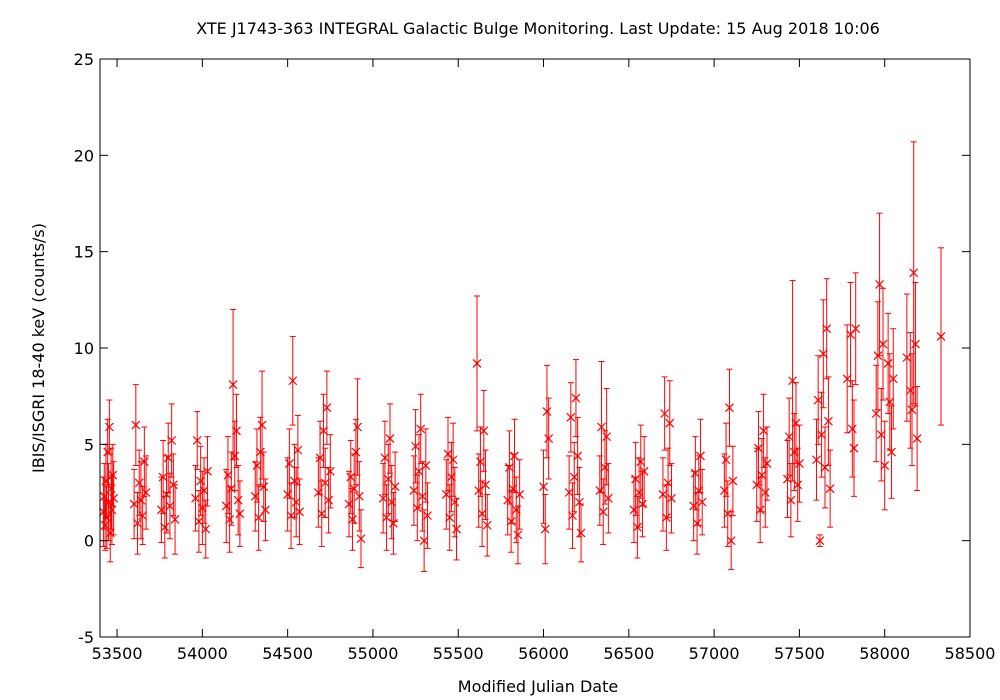  I want to click on y-tick-label: 15, so click(84, 252).